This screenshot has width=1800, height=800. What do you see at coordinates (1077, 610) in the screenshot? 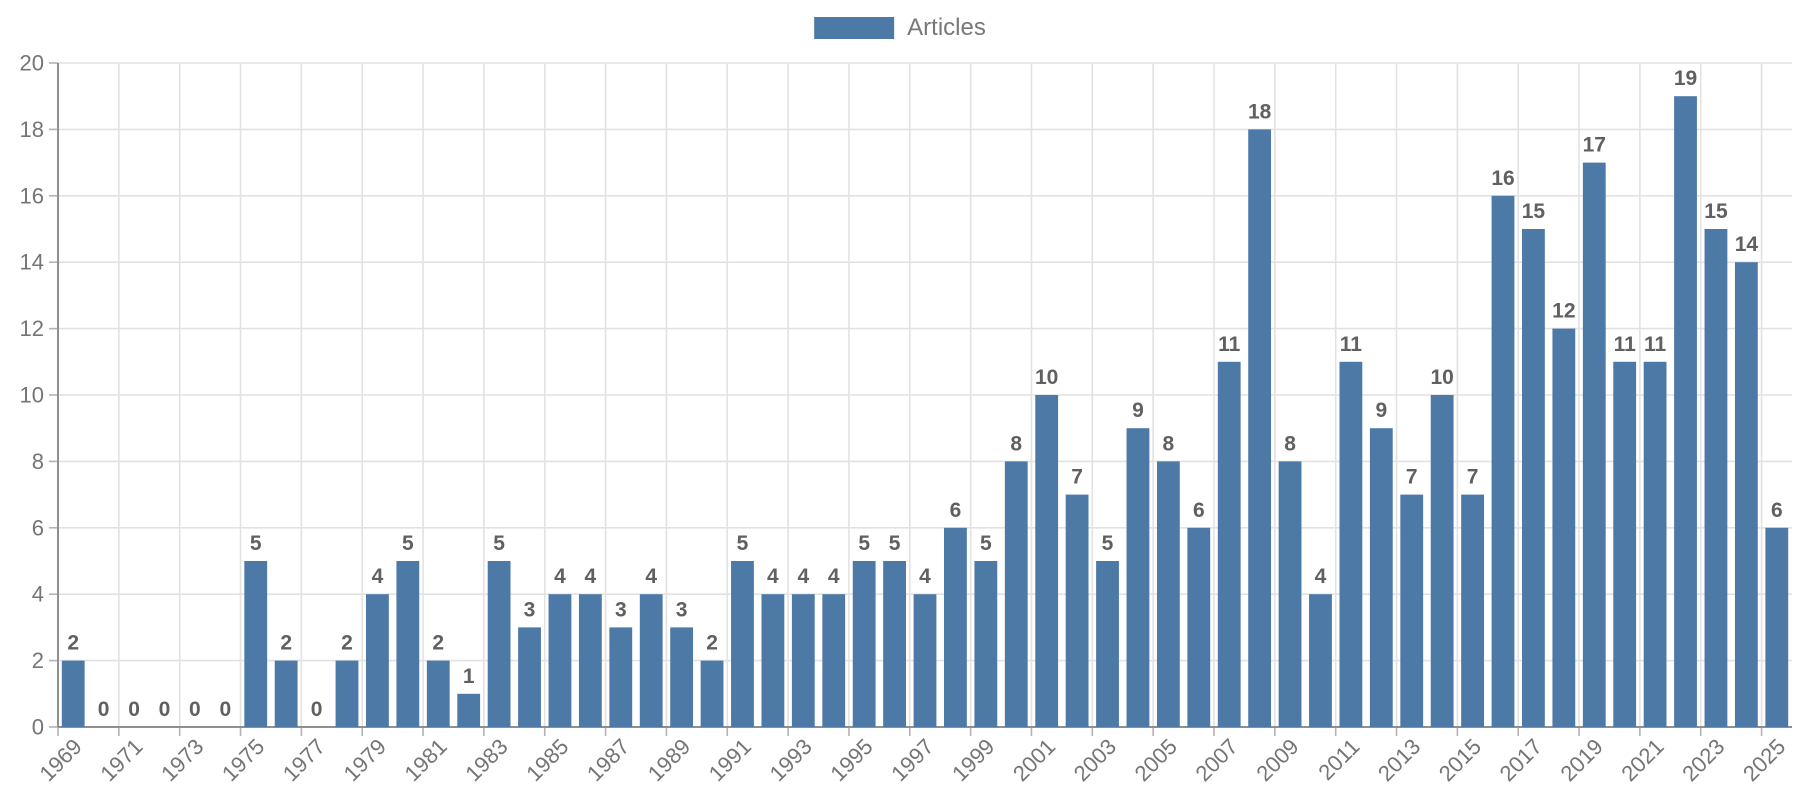
I see `bar-2002: 2002: 7` at bounding box center [1077, 610].